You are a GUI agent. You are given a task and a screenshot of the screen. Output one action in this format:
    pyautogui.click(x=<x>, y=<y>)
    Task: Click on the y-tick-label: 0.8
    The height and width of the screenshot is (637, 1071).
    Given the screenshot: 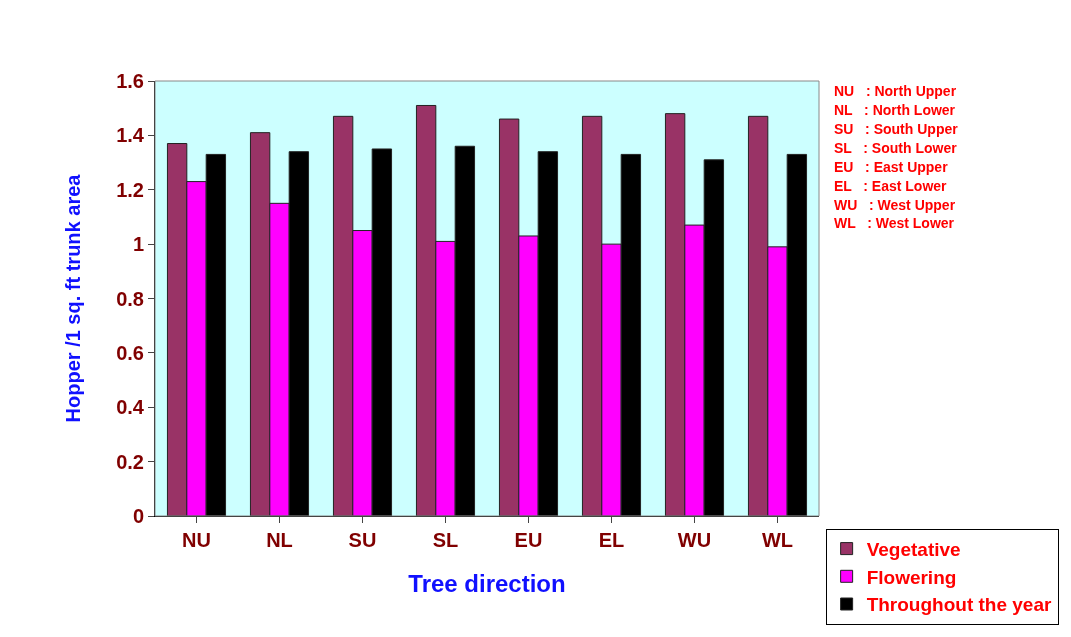 What is the action you would take?
    pyautogui.click(x=130, y=298)
    